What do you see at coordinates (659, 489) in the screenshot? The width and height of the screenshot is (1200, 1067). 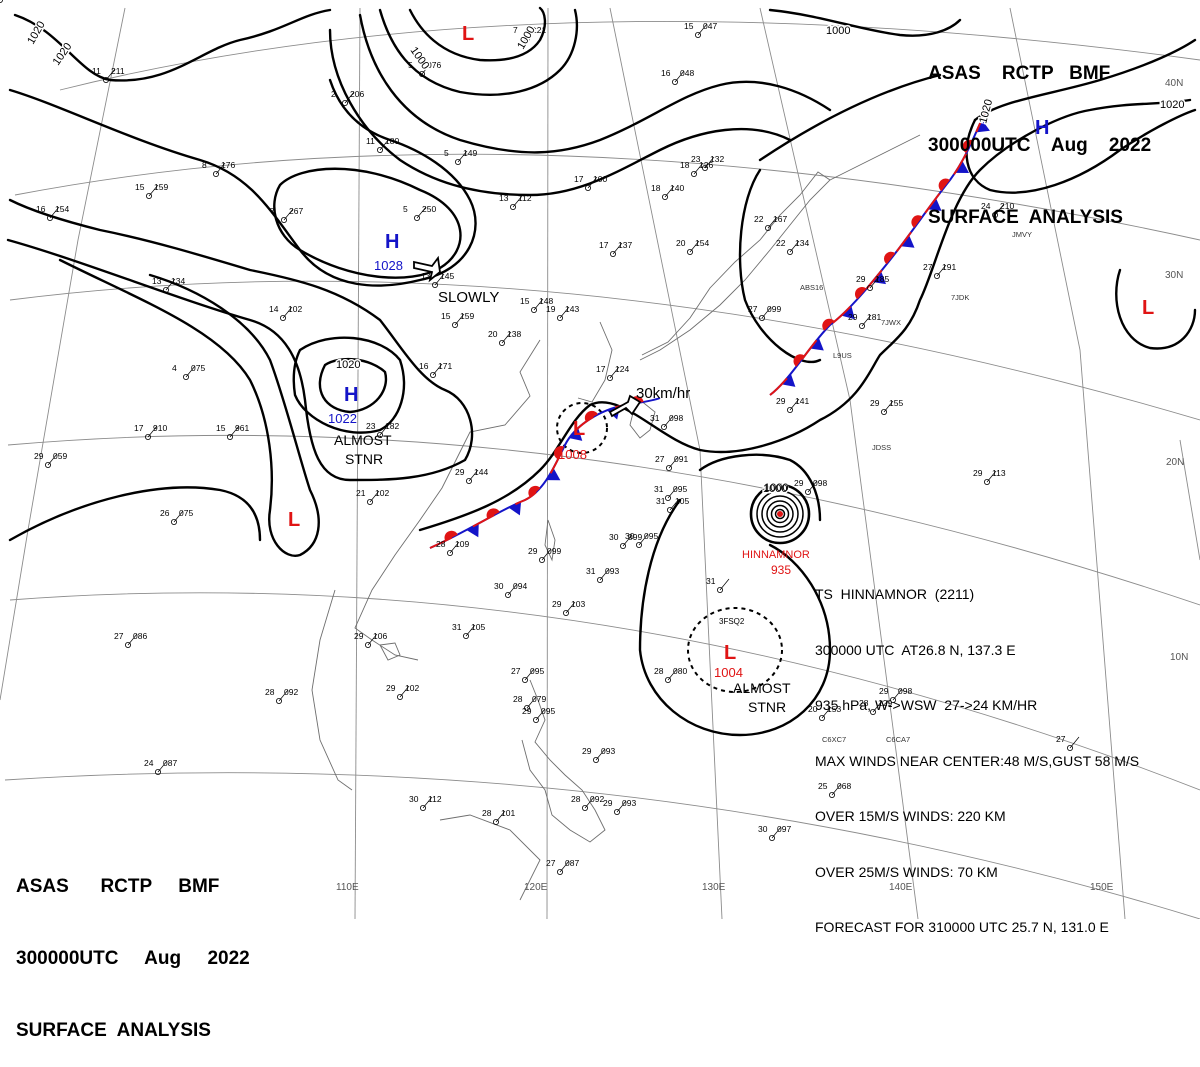 I see `station-temp: 31` at bounding box center [659, 489].